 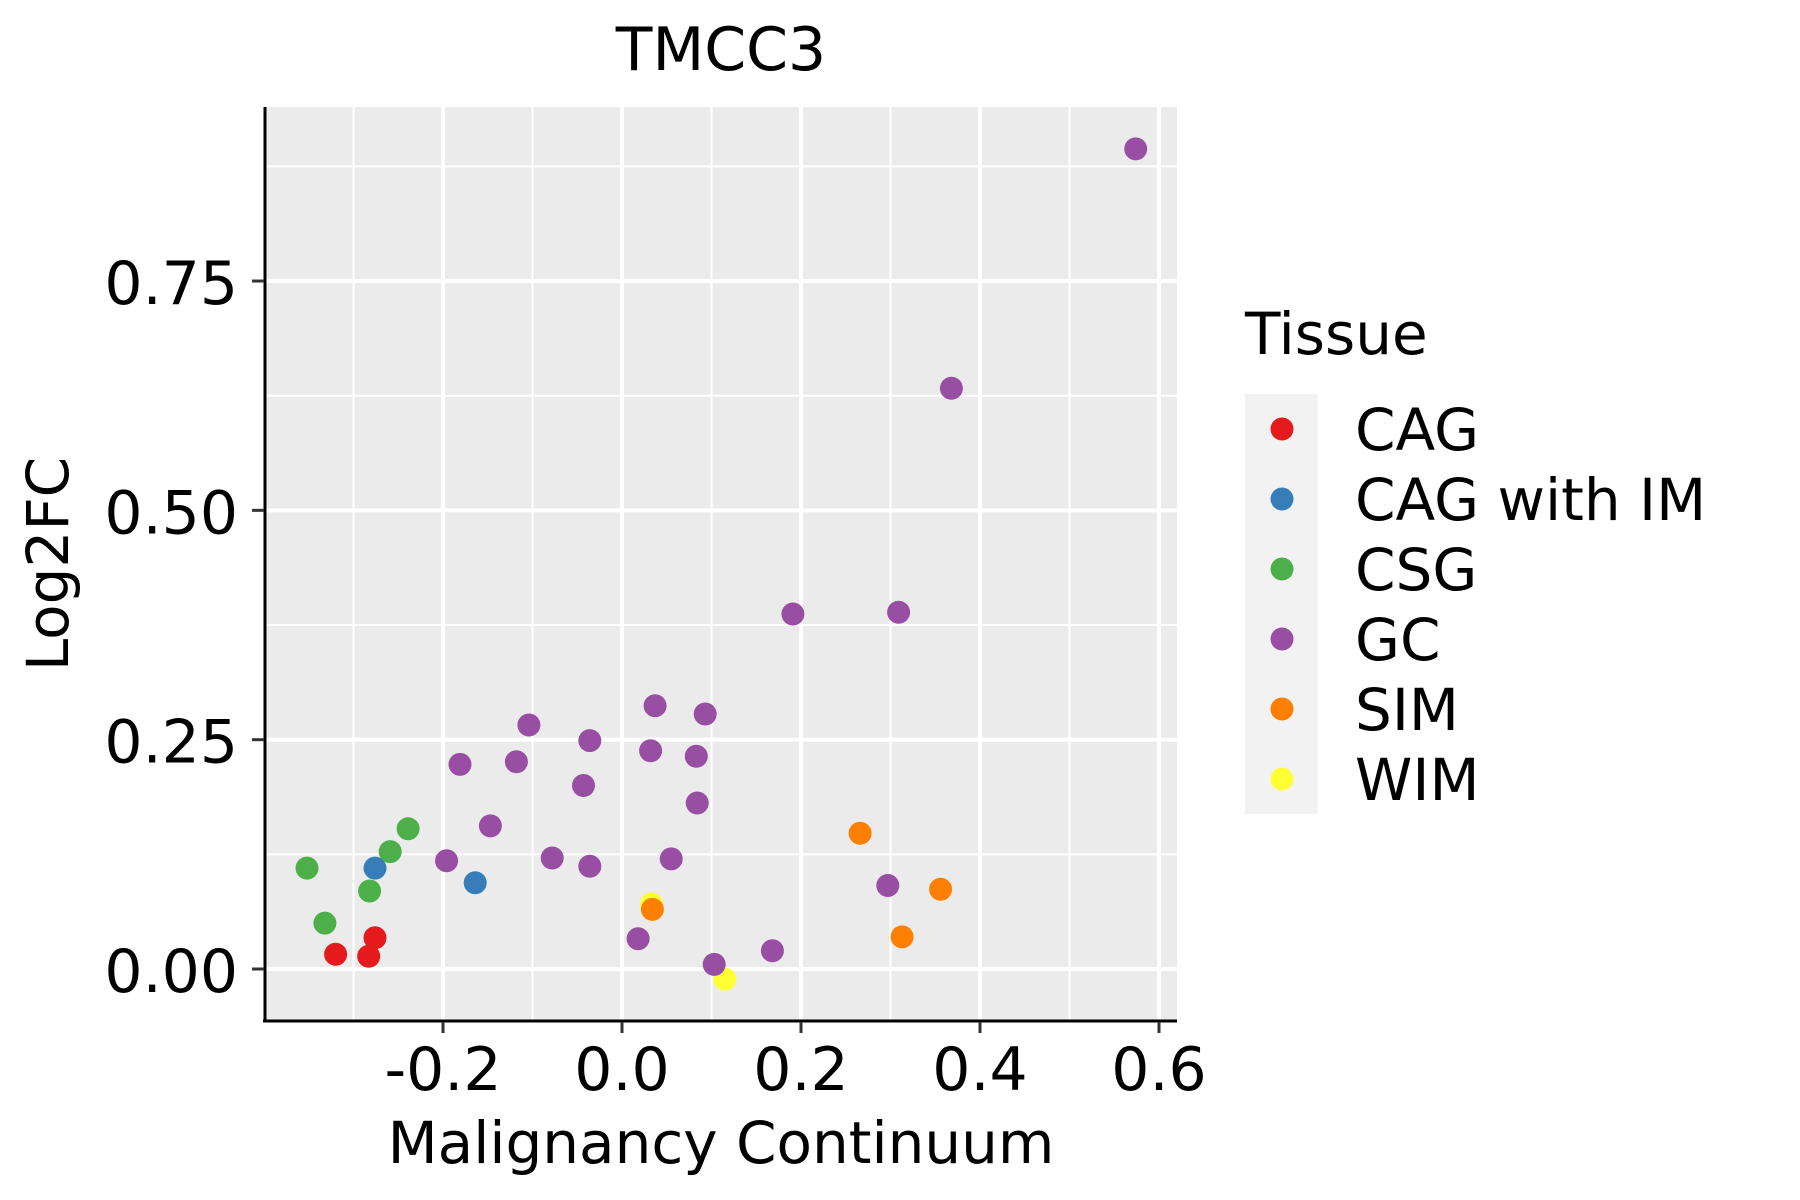 What do you see at coordinates (171, 743) in the screenshot?
I see `y-tick-label: 0.25` at bounding box center [171, 743].